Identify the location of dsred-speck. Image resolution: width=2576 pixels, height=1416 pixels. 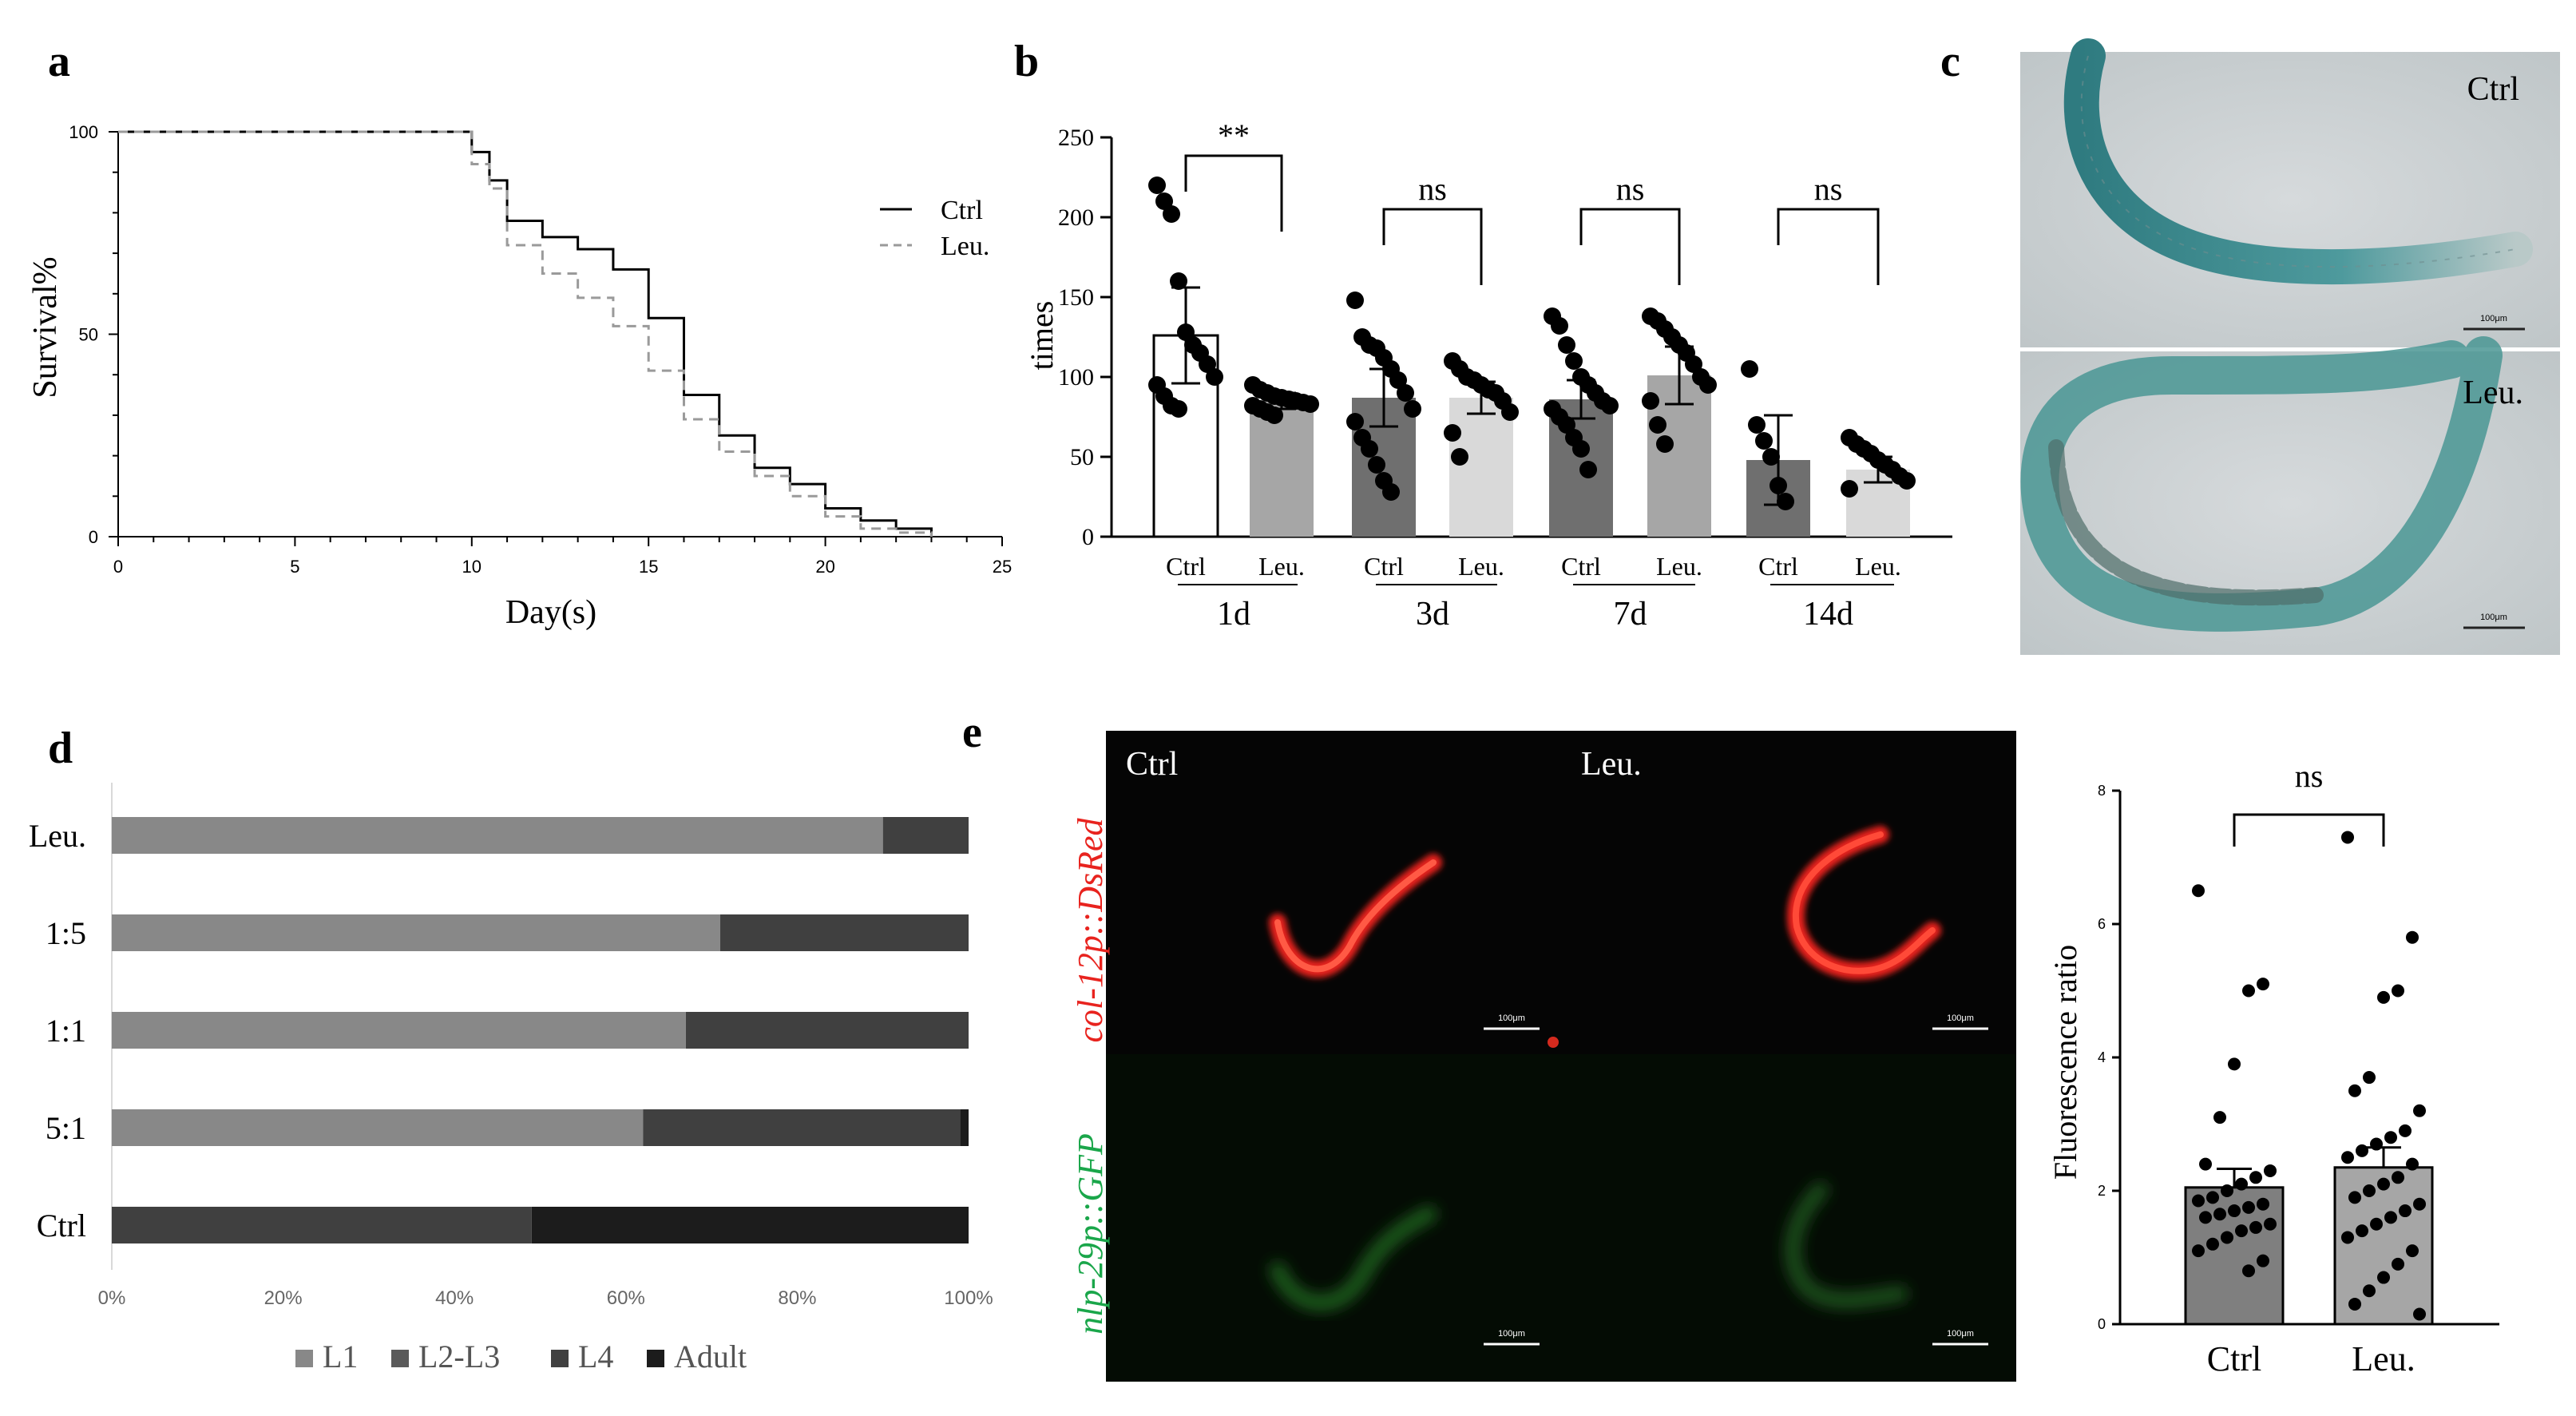
(1553, 1043).